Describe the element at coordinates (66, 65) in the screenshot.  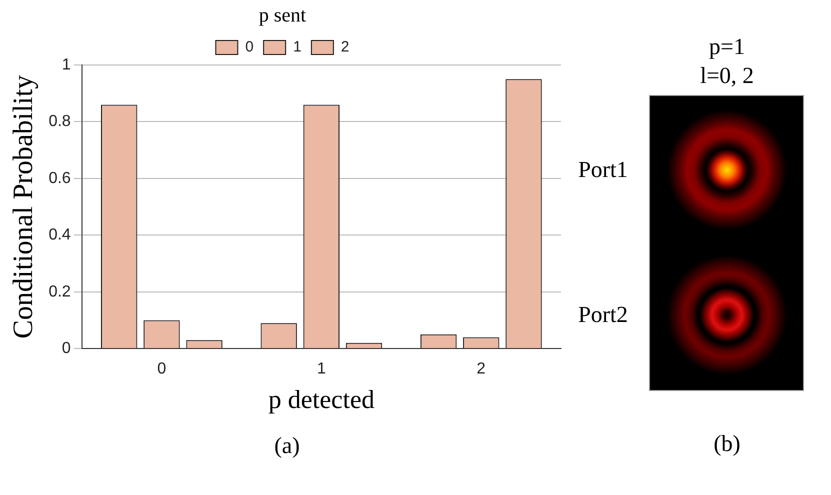
I see `y-tick-label: 1` at that location.